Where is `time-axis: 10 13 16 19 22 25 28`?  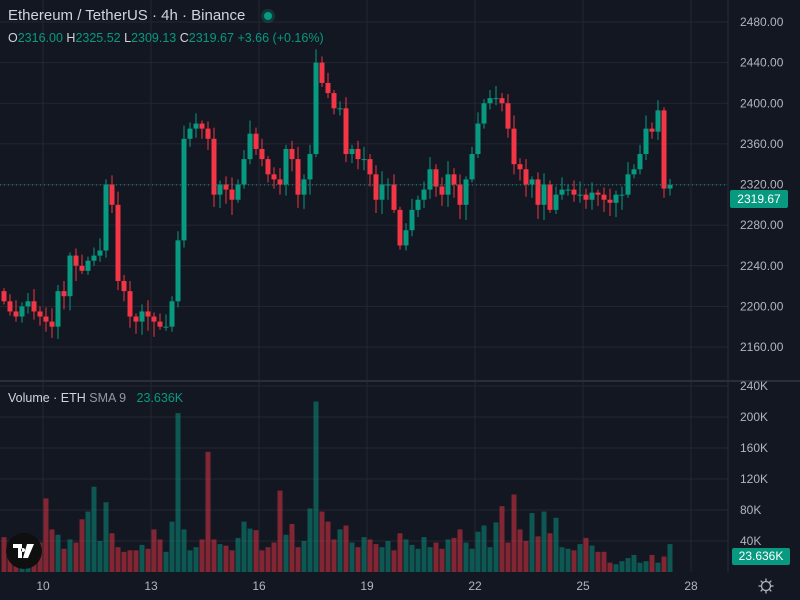 time-axis: 10 13 16 19 22 25 28 is located at coordinates (367, 586).